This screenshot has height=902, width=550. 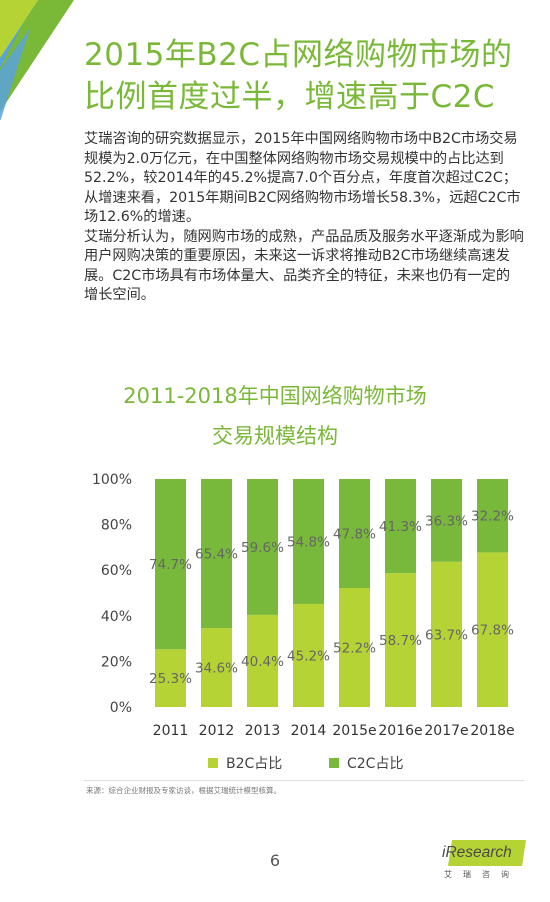 I want to click on chart-title-line-1: 2011-2018年中国网络购物市场, so click(x=275, y=396).